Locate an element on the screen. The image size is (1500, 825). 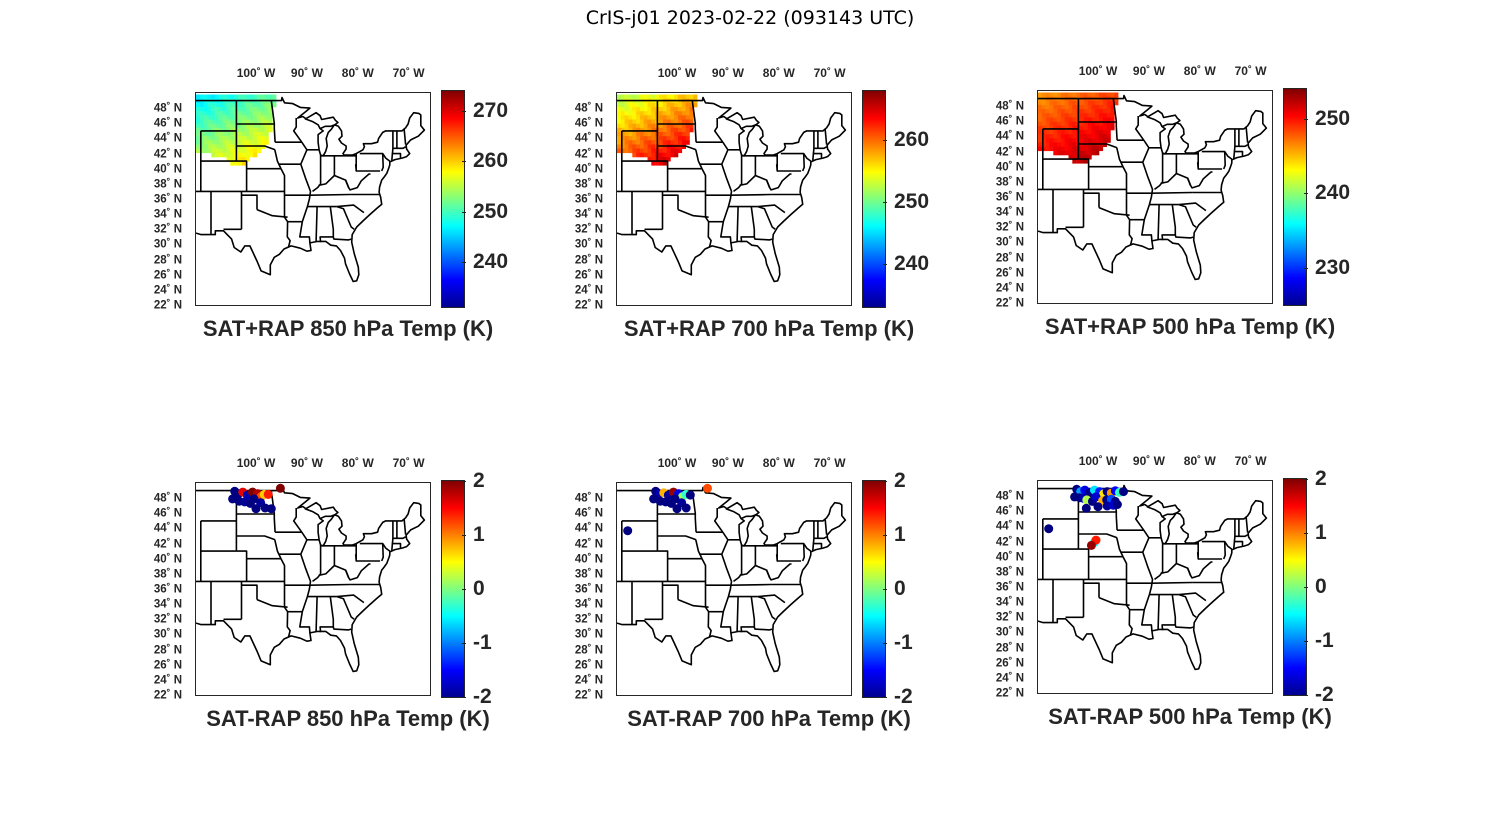
lon-tick-label: 80˚ W is located at coordinates (1199, 461).